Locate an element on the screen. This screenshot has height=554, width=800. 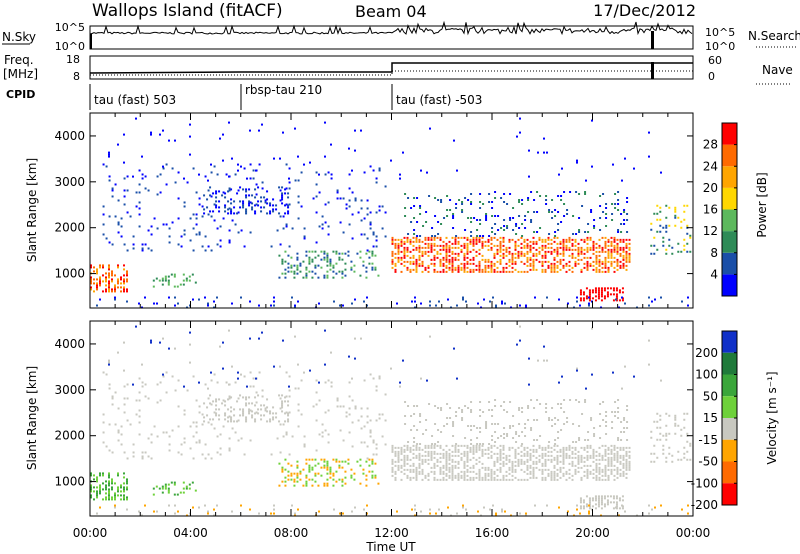
velocity-ylabel: Slant Range [km] is located at coordinates (32, 418).